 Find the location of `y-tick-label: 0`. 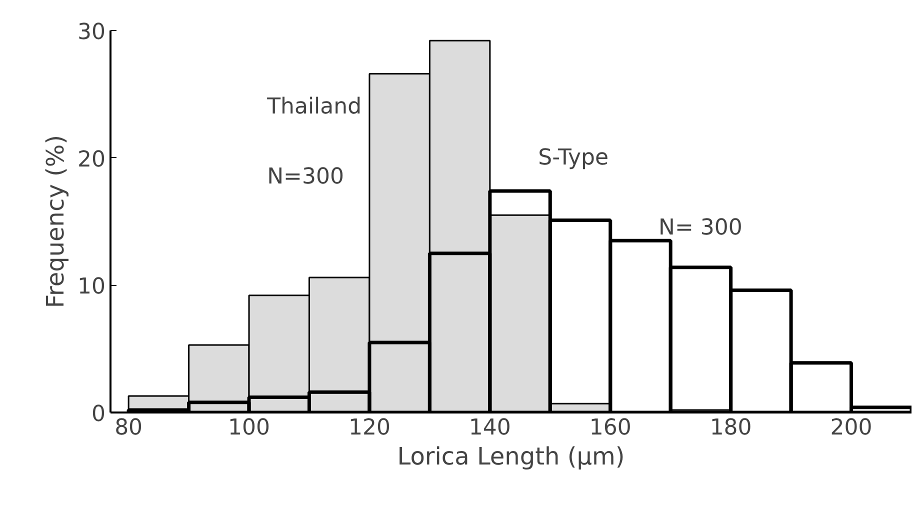

y-tick-label: 0 is located at coordinates (99, 414).